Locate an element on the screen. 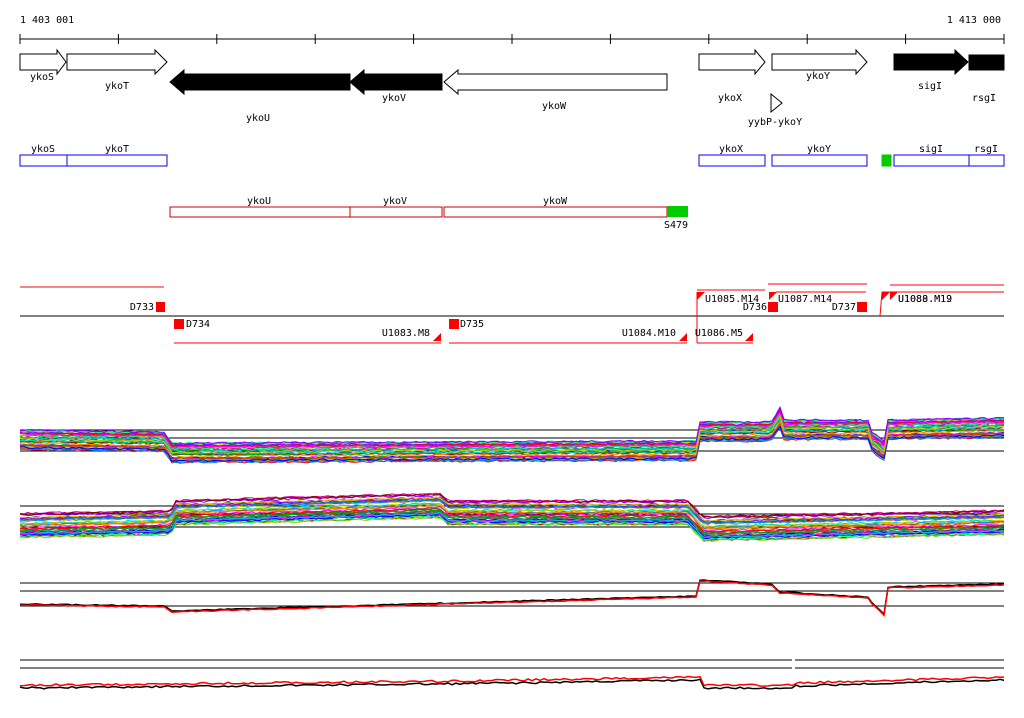  panel4-profile-red is located at coordinates (512, 681).